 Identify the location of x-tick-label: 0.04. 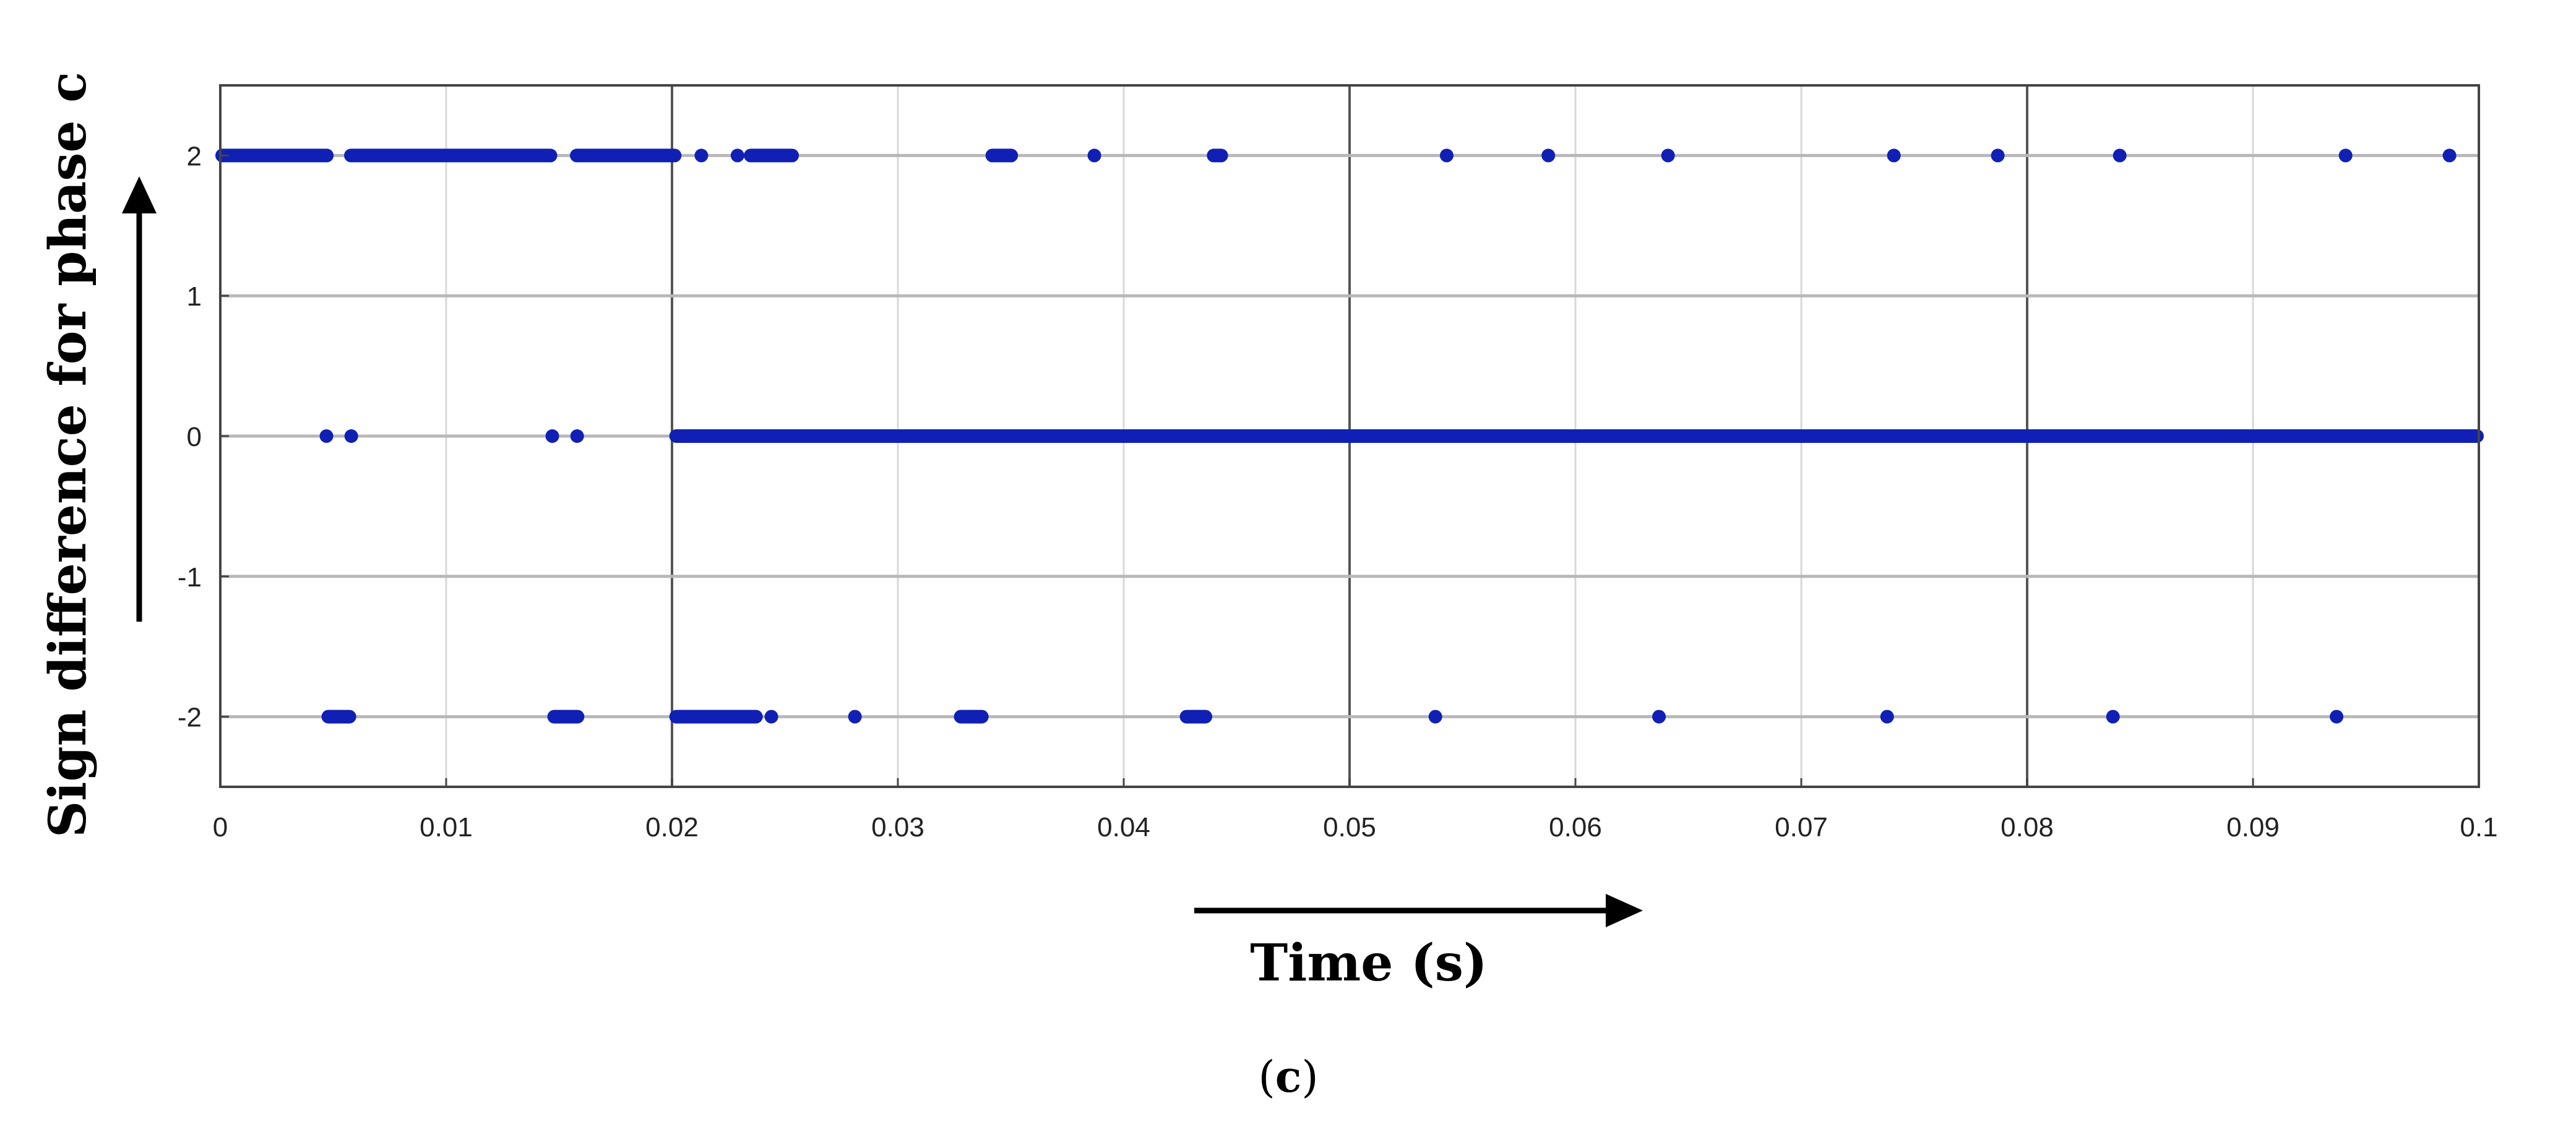
(1123, 828).